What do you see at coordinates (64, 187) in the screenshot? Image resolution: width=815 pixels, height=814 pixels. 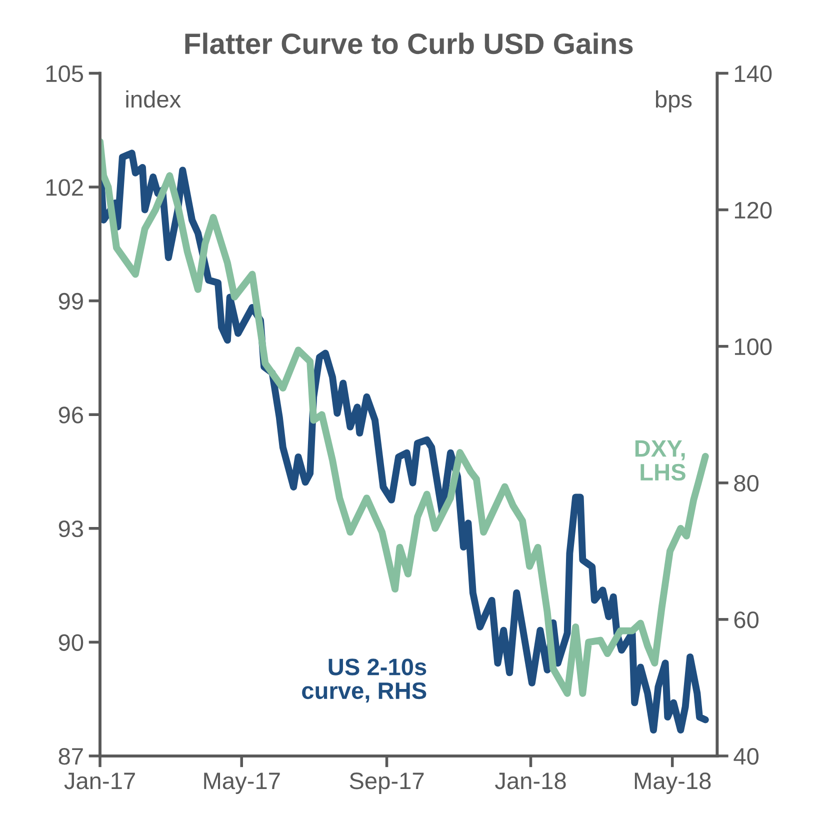 I see `y-tick-label: 102` at bounding box center [64, 187].